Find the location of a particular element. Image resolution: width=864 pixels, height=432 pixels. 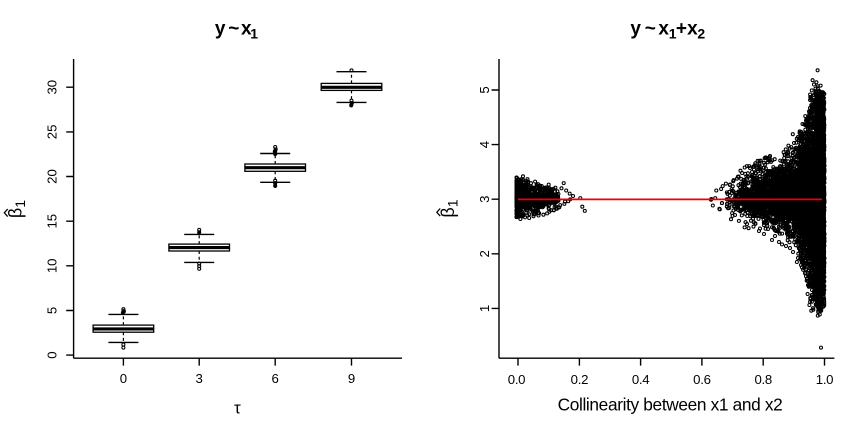

svg-text: 10 is located at coordinates (52, 265).